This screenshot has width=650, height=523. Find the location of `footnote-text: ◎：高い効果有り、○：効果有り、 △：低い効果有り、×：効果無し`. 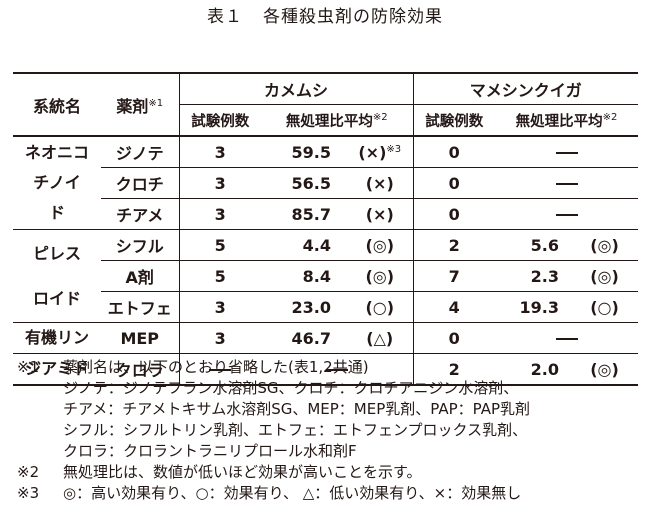

footnote-text: ◎：高い効果有り、○：効果有り、 △：低い効果有り、×：効果無し is located at coordinates (292, 493).